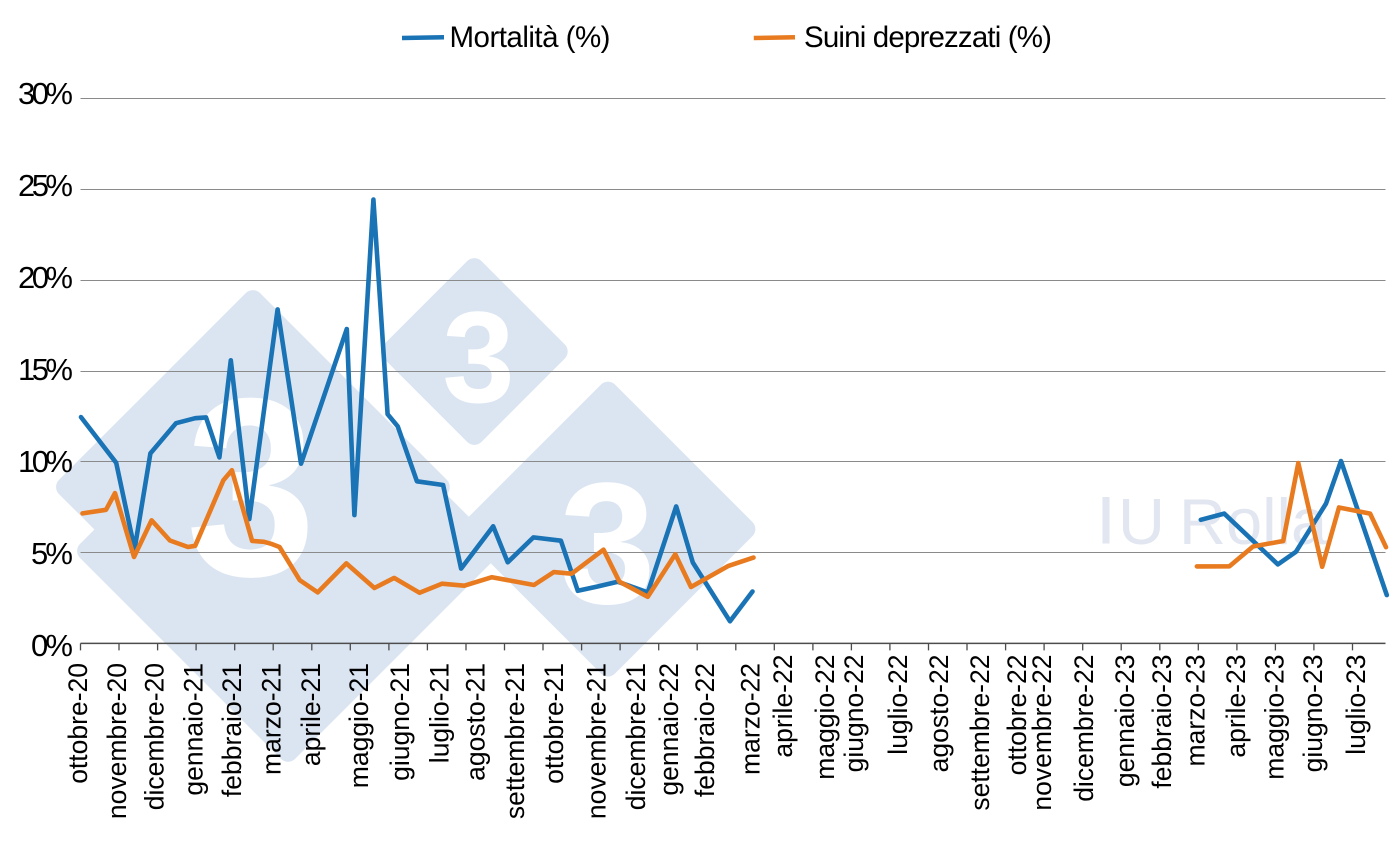 The height and width of the screenshot is (846, 1400). Describe the element at coordinates (117, 741) in the screenshot. I see `svg-text: novembre-20` at that location.